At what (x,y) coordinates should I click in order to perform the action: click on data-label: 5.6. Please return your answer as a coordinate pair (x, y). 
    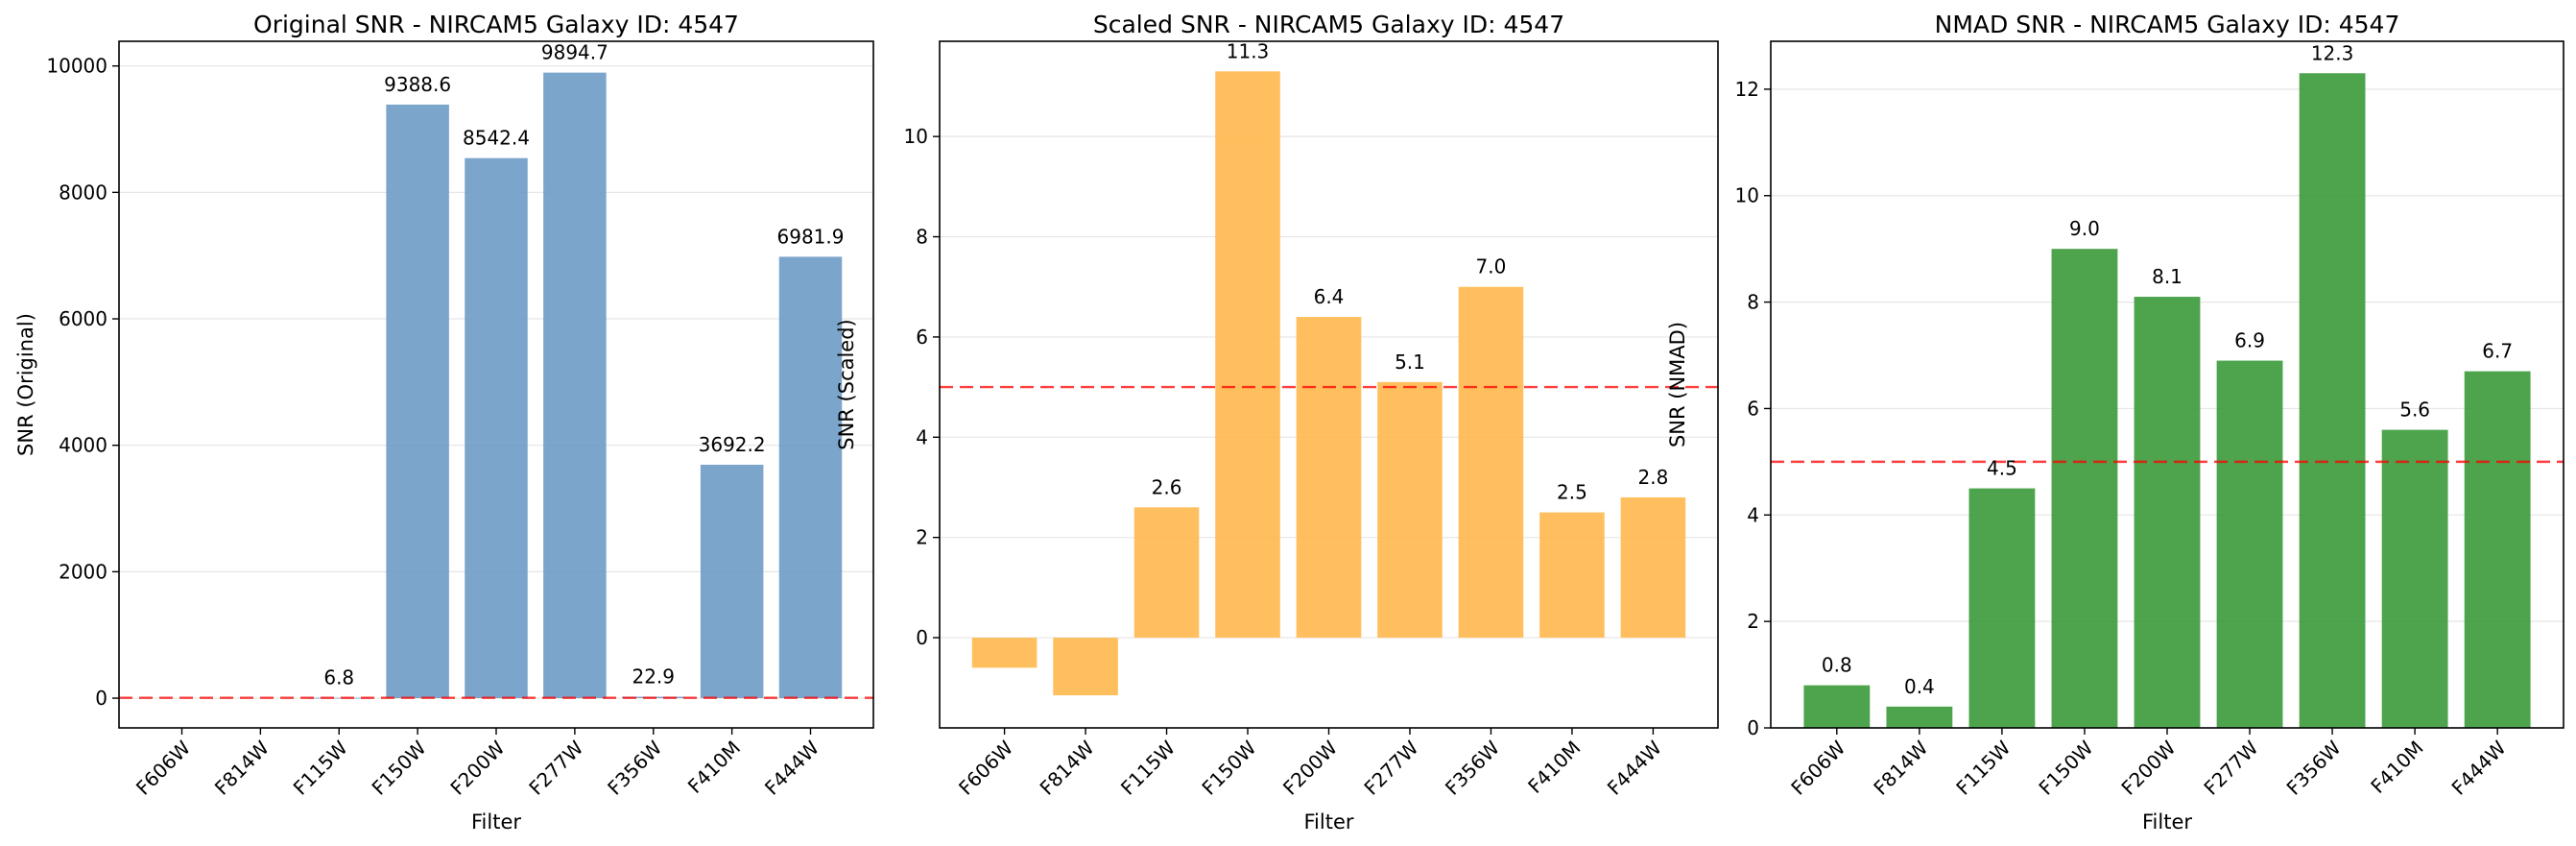
    Looking at the image, I should click on (2414, 410).